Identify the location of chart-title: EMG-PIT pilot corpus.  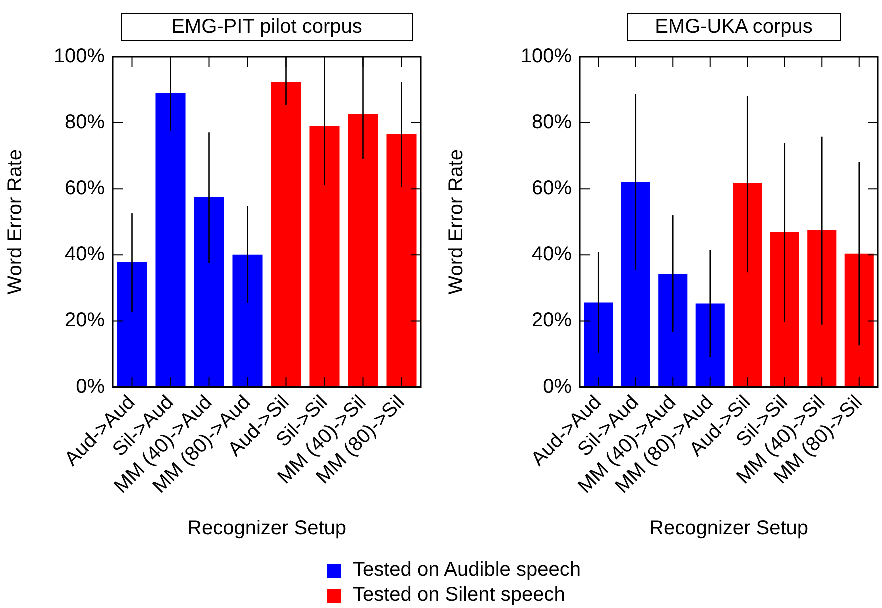
(267, 27).